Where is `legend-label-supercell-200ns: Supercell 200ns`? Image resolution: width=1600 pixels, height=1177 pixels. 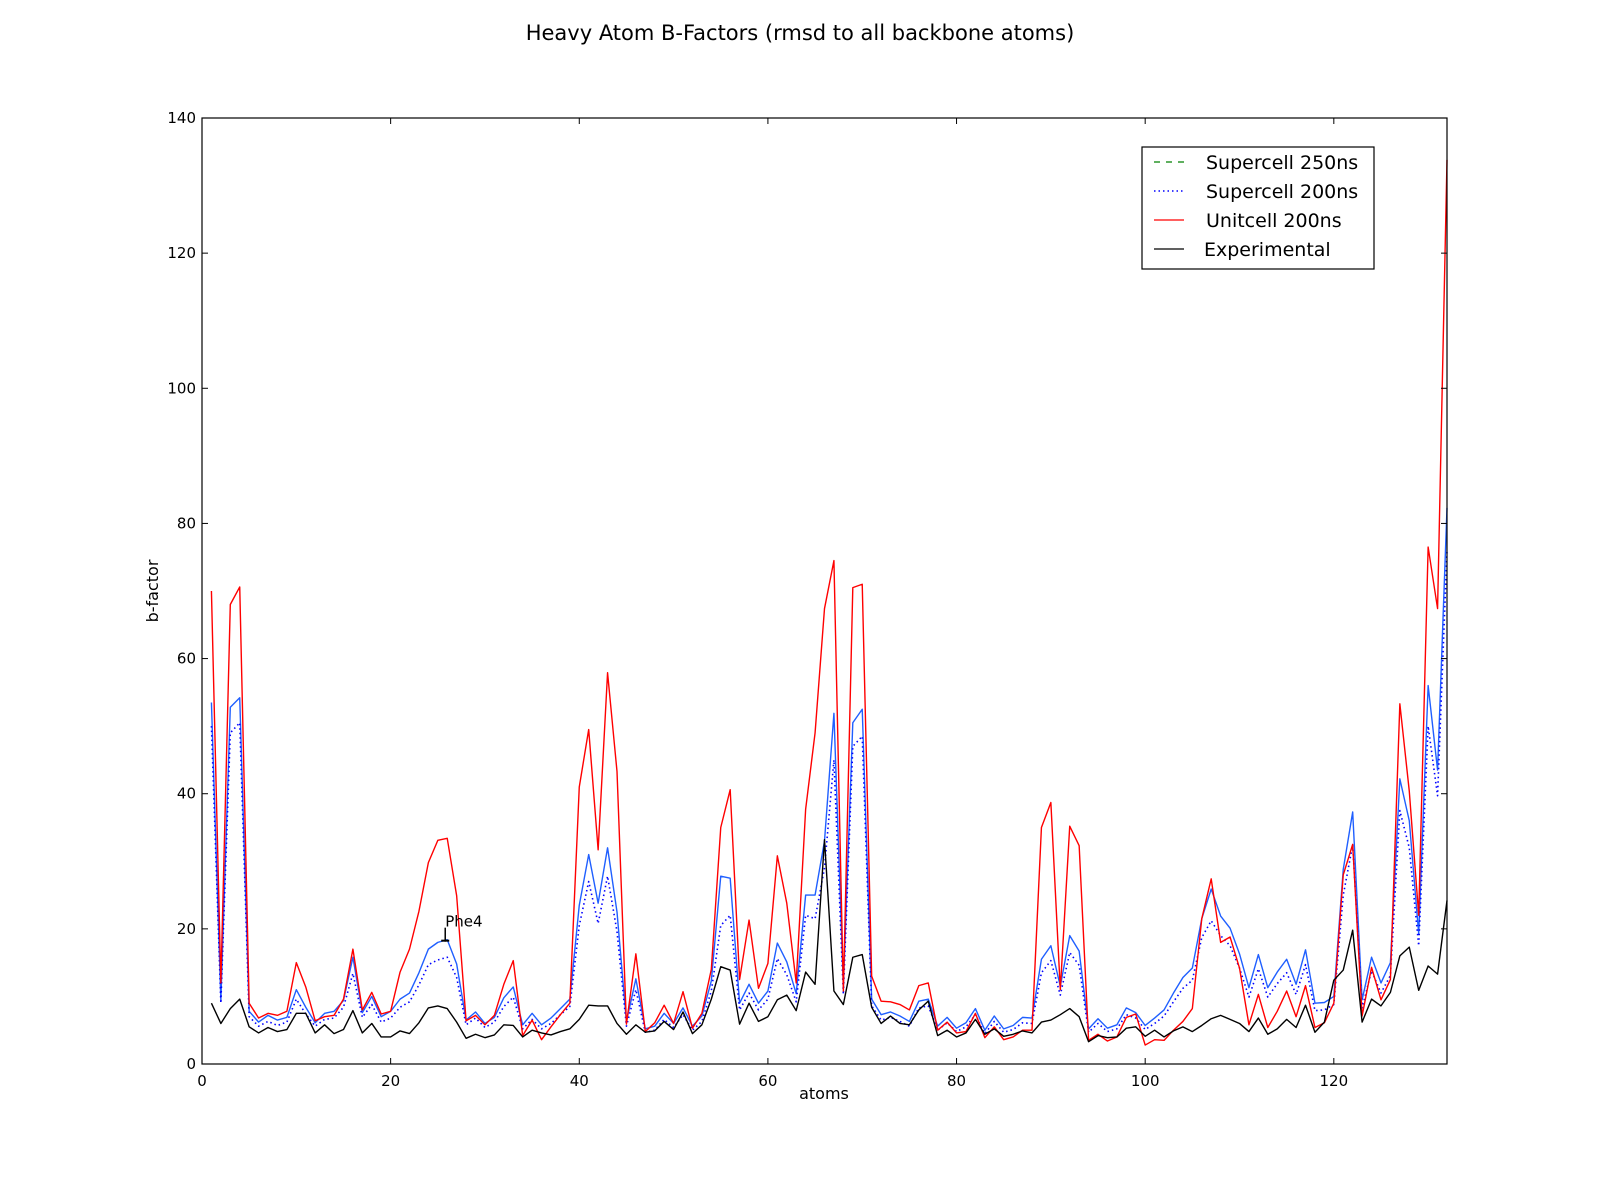
legend-label-supercell-200ns: Supercell 200ns is located at coordinates (1282, 192).